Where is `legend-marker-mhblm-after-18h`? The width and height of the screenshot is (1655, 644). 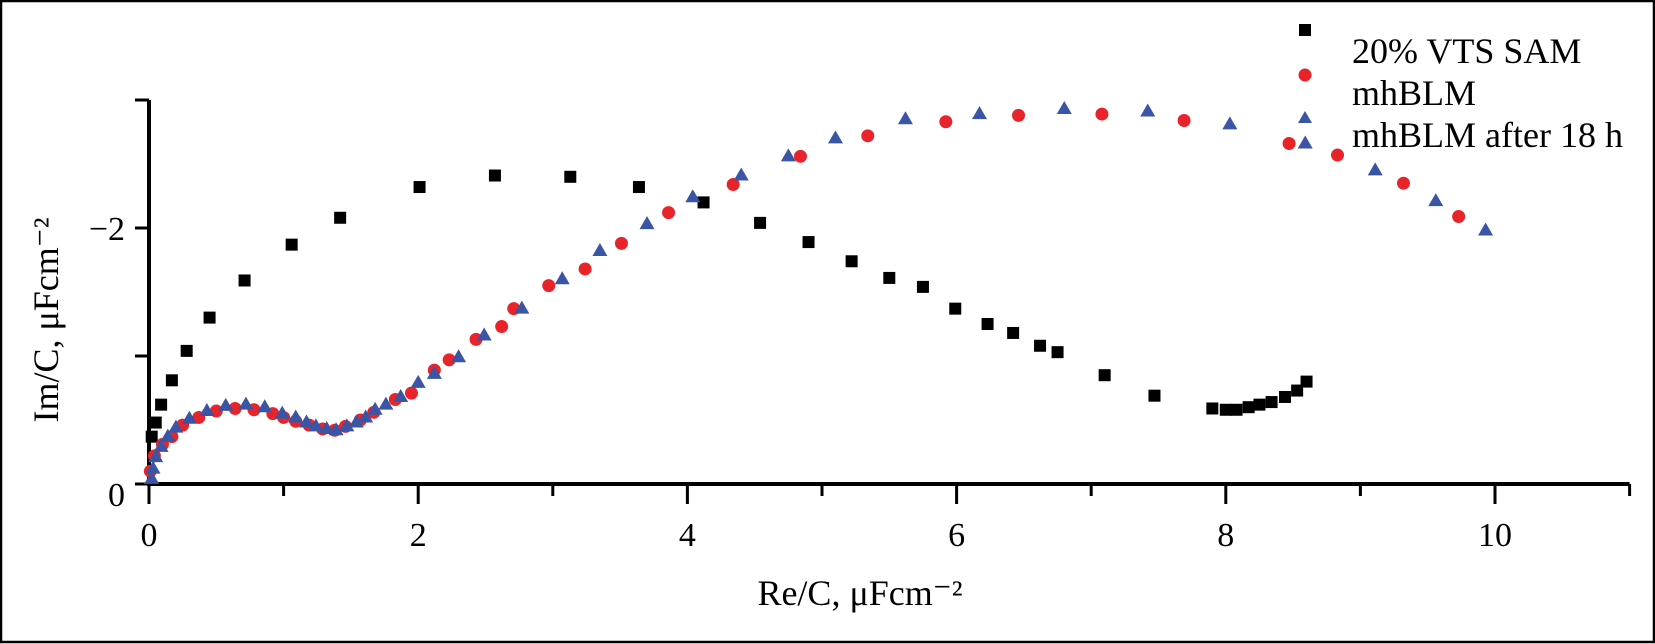
legend-marker-mhblm-after-18h is located at coordinates (1305, 117).